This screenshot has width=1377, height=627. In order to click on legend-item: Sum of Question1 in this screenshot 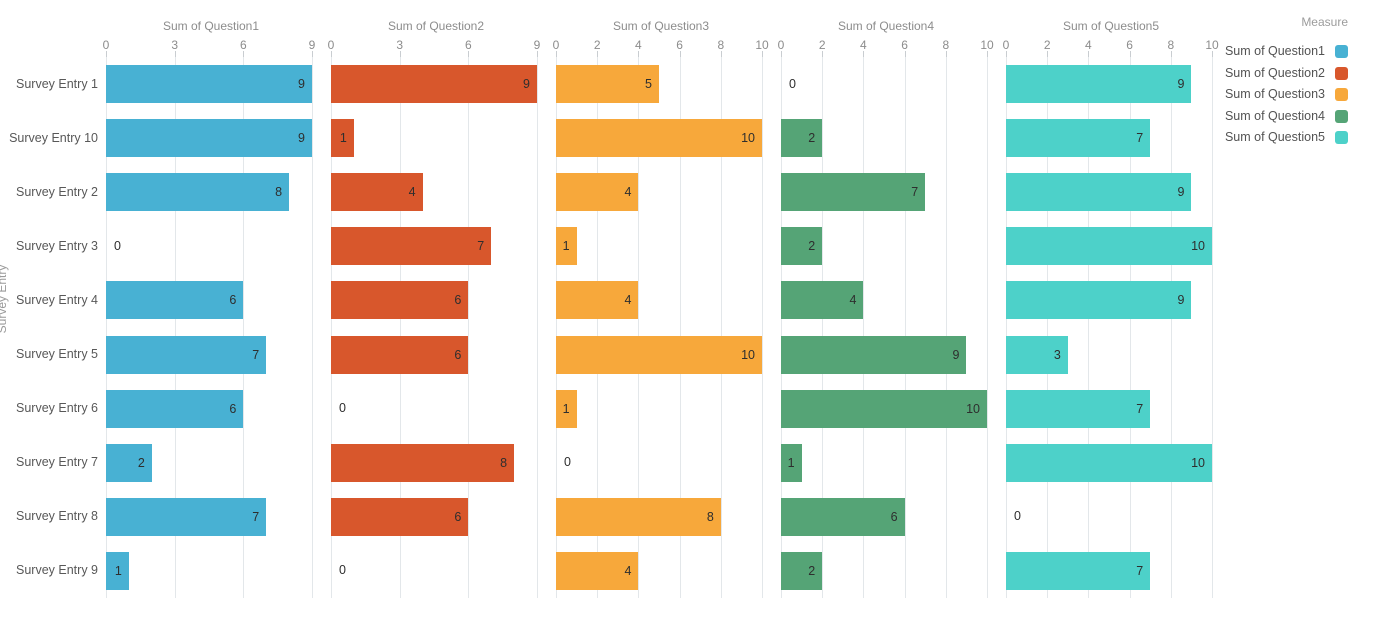, I will do `click(1285, 51)`.